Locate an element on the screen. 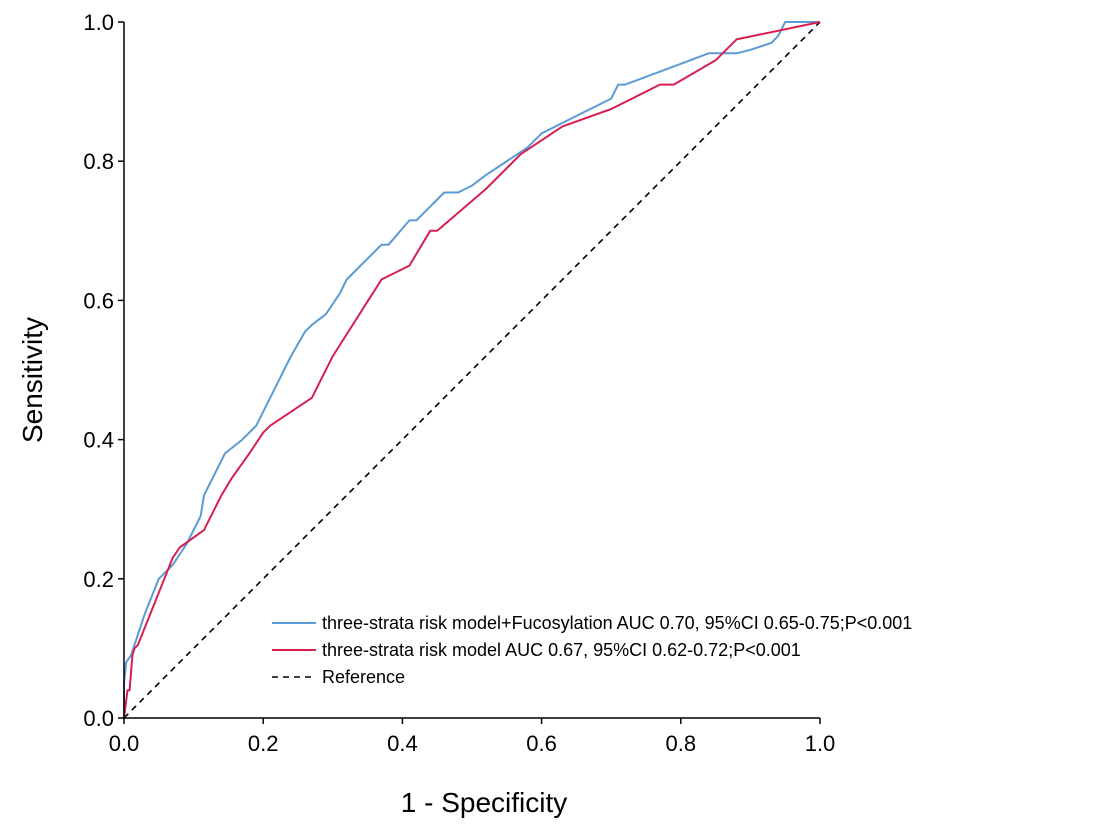 The width and height of the screenshot is (1118, 825). y-tick-label: 0.8 is located at coordinates (98, 161).